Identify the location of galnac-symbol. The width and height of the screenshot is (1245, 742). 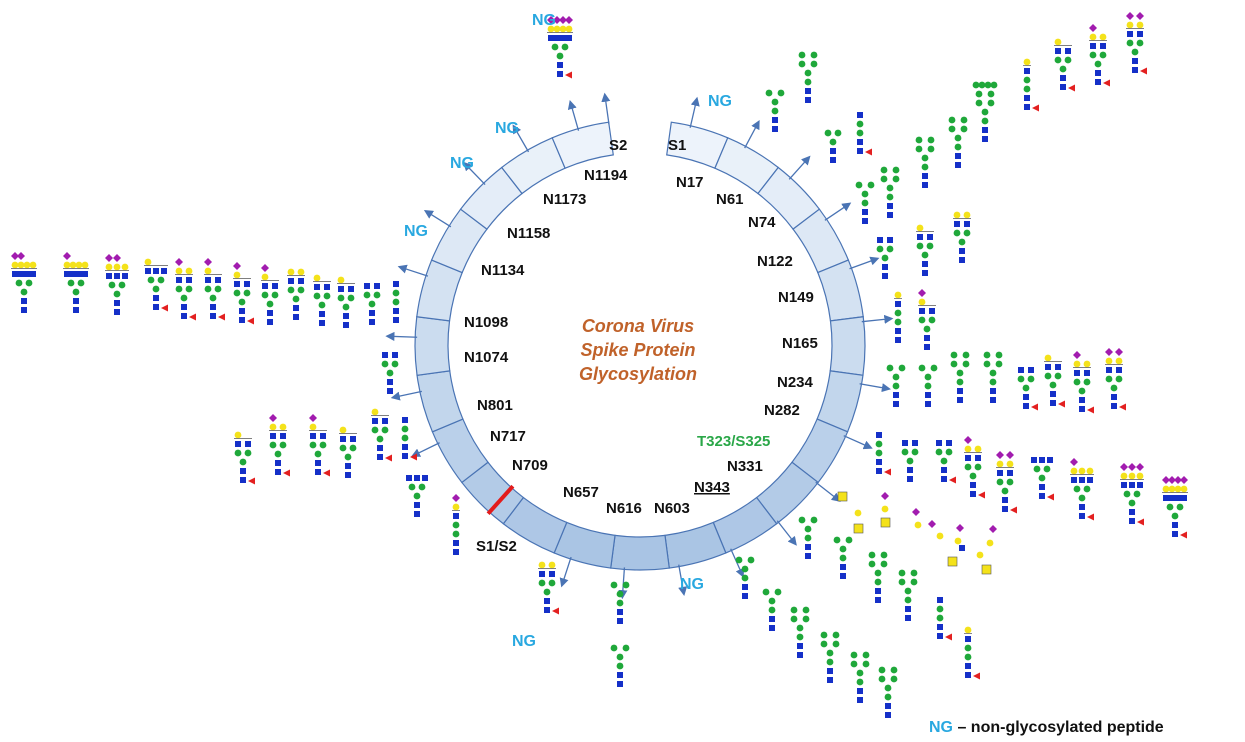
(842, 496).